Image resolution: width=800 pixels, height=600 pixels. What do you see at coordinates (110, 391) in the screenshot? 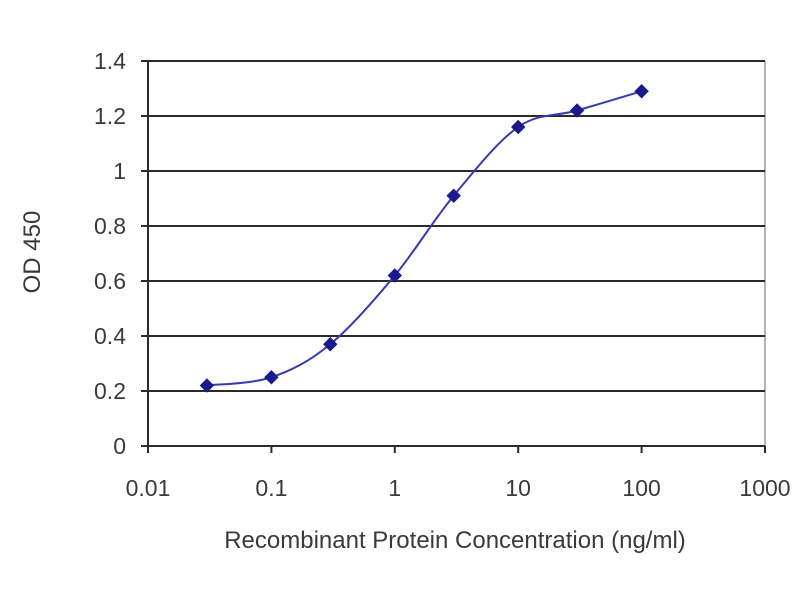
I see `y-tick-label-1: 0.2` at bounding box center [110, 391].